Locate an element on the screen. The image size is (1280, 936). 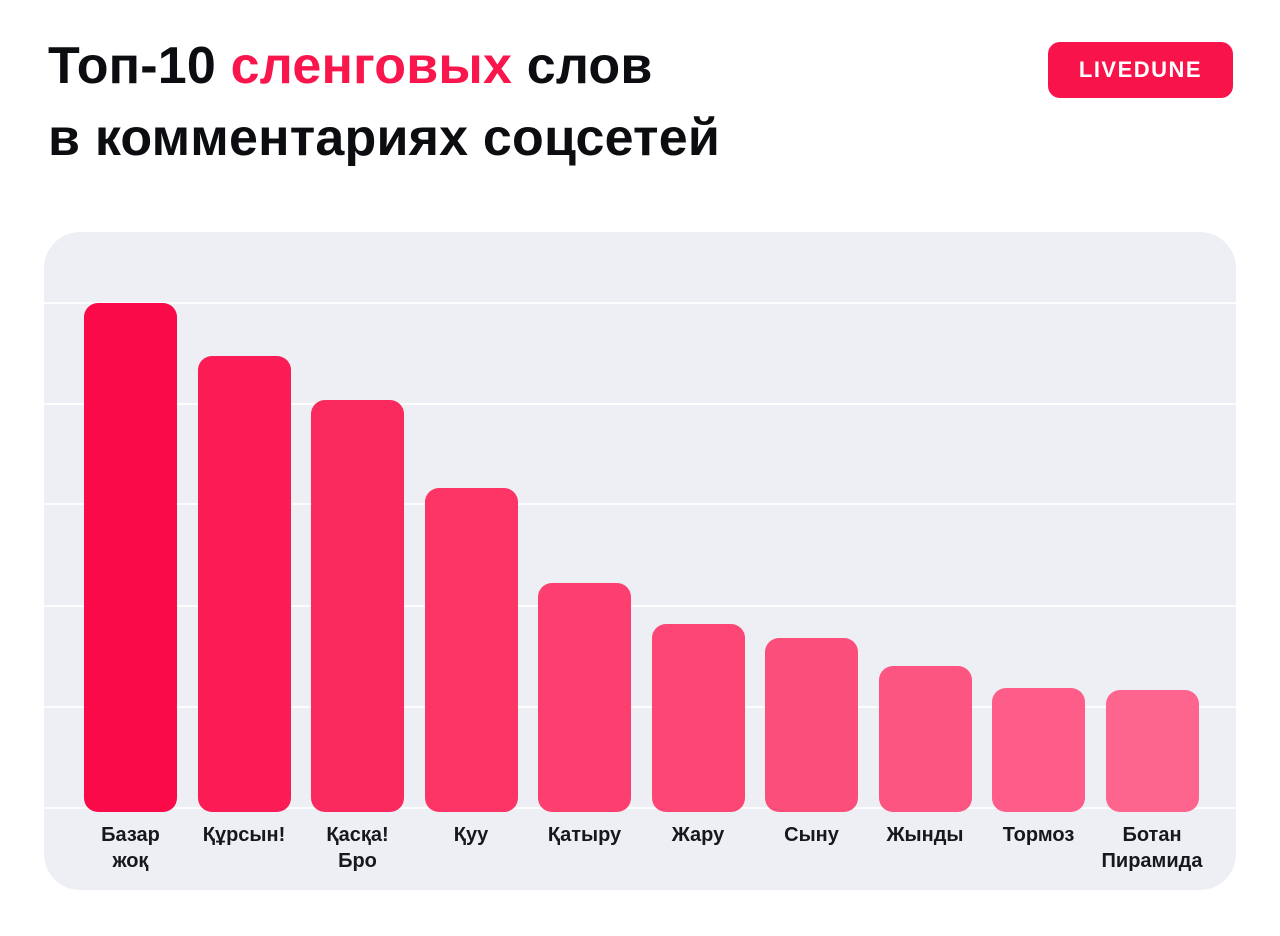
bar-label-line: Құрсын! is located at coordinates (244, 835).